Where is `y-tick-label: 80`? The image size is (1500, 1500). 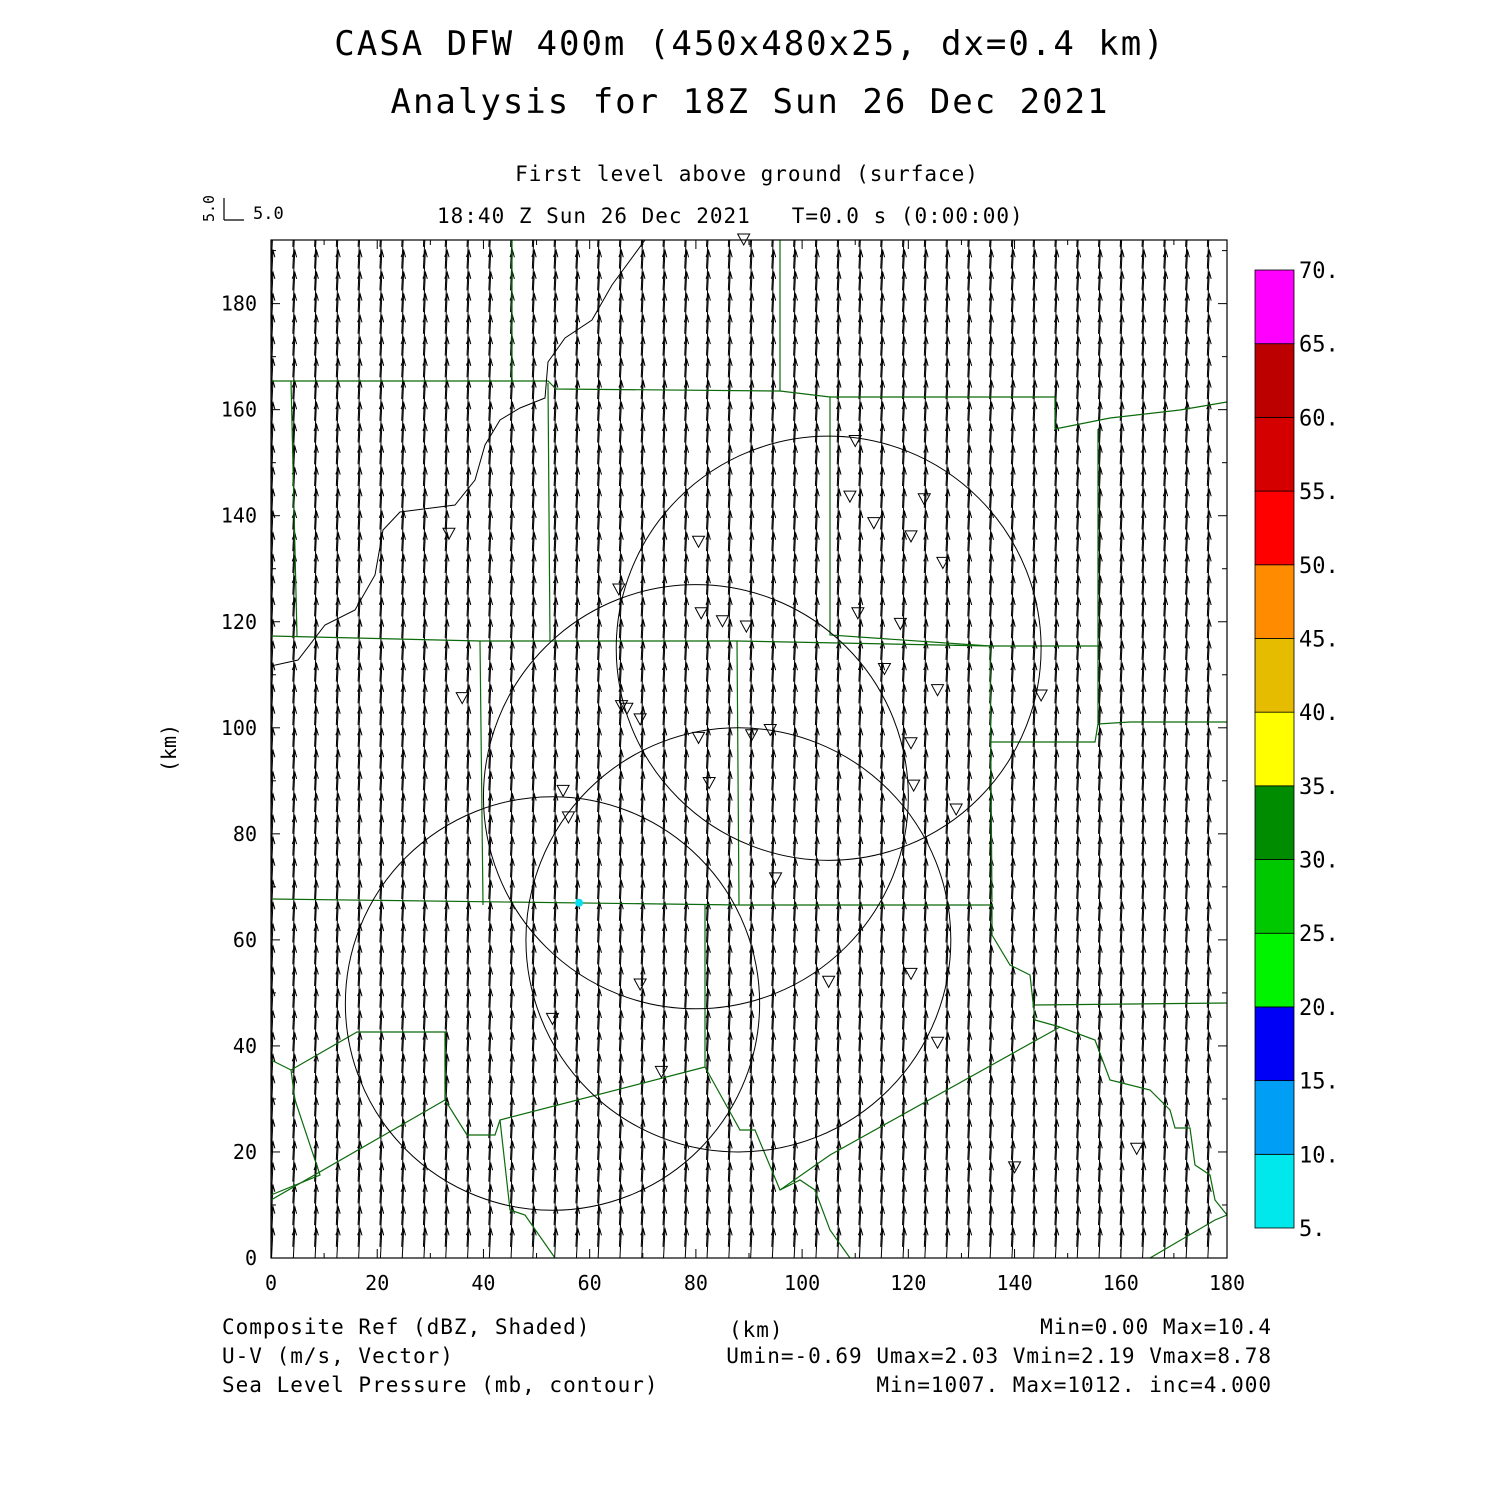 y-tick-label: 80 is located at coordinates (245, 834).